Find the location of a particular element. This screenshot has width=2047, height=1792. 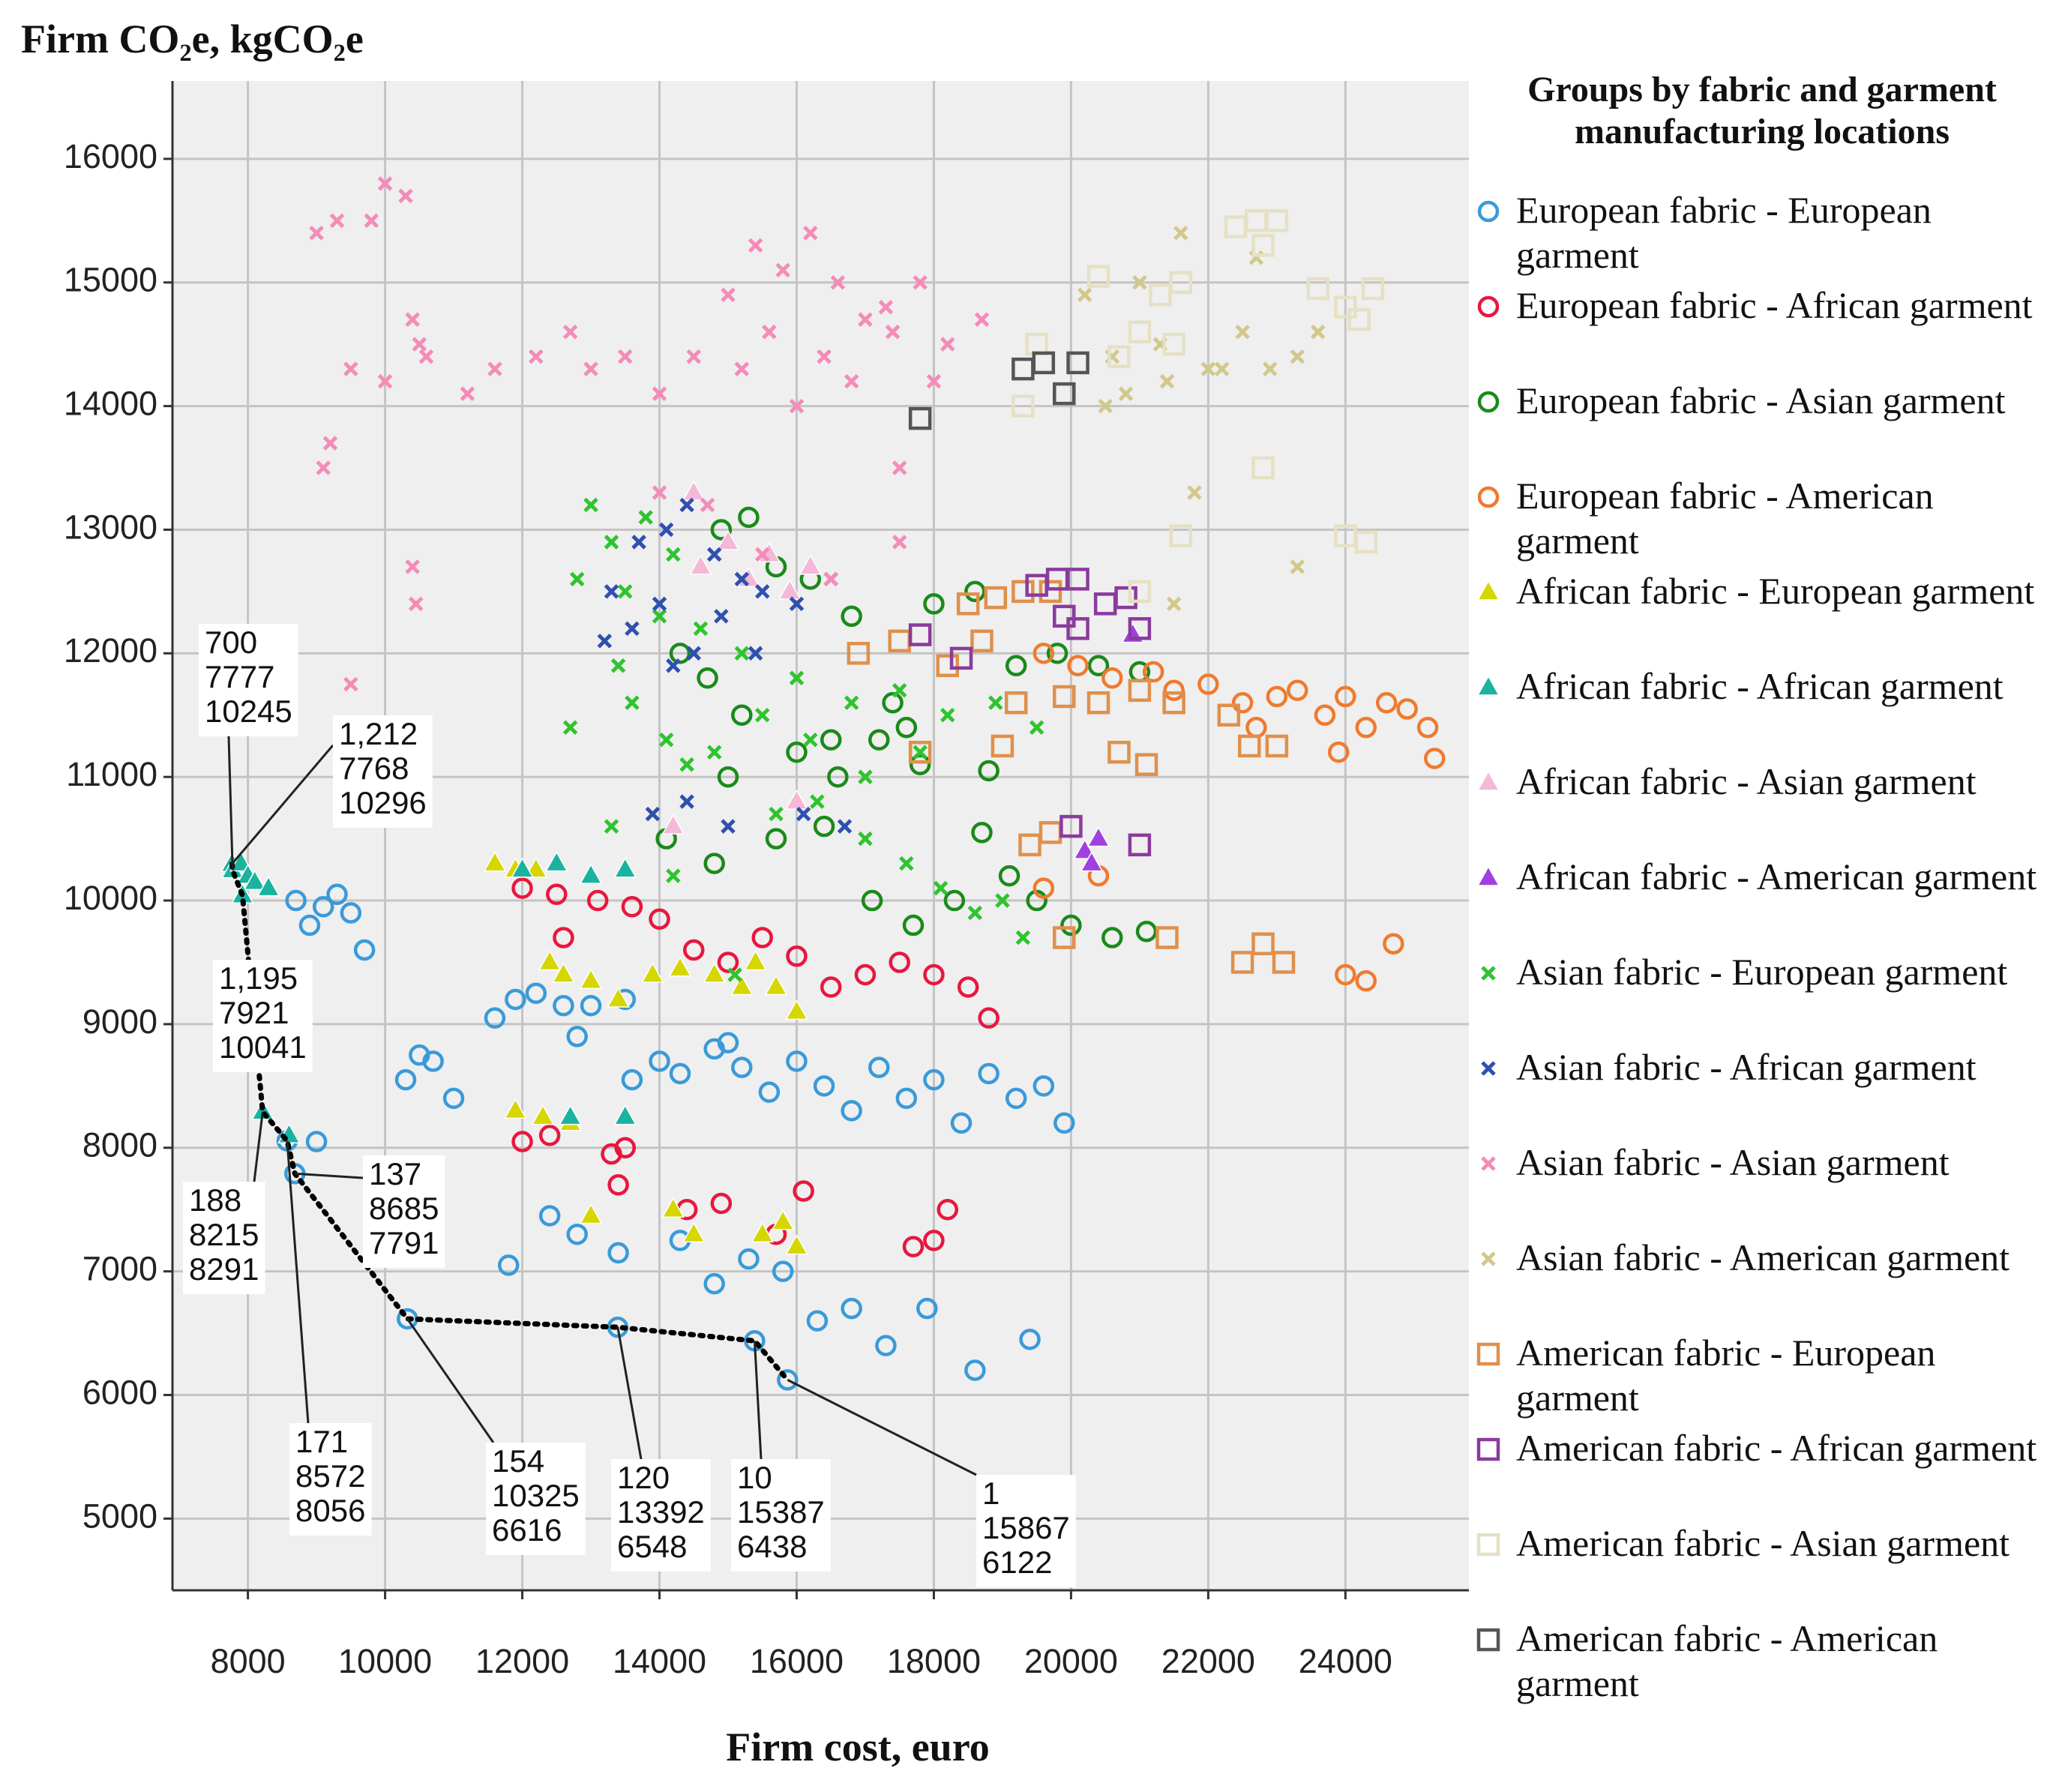

legend-label: American fabric - European garment is located at coordinates (1726, 1375).